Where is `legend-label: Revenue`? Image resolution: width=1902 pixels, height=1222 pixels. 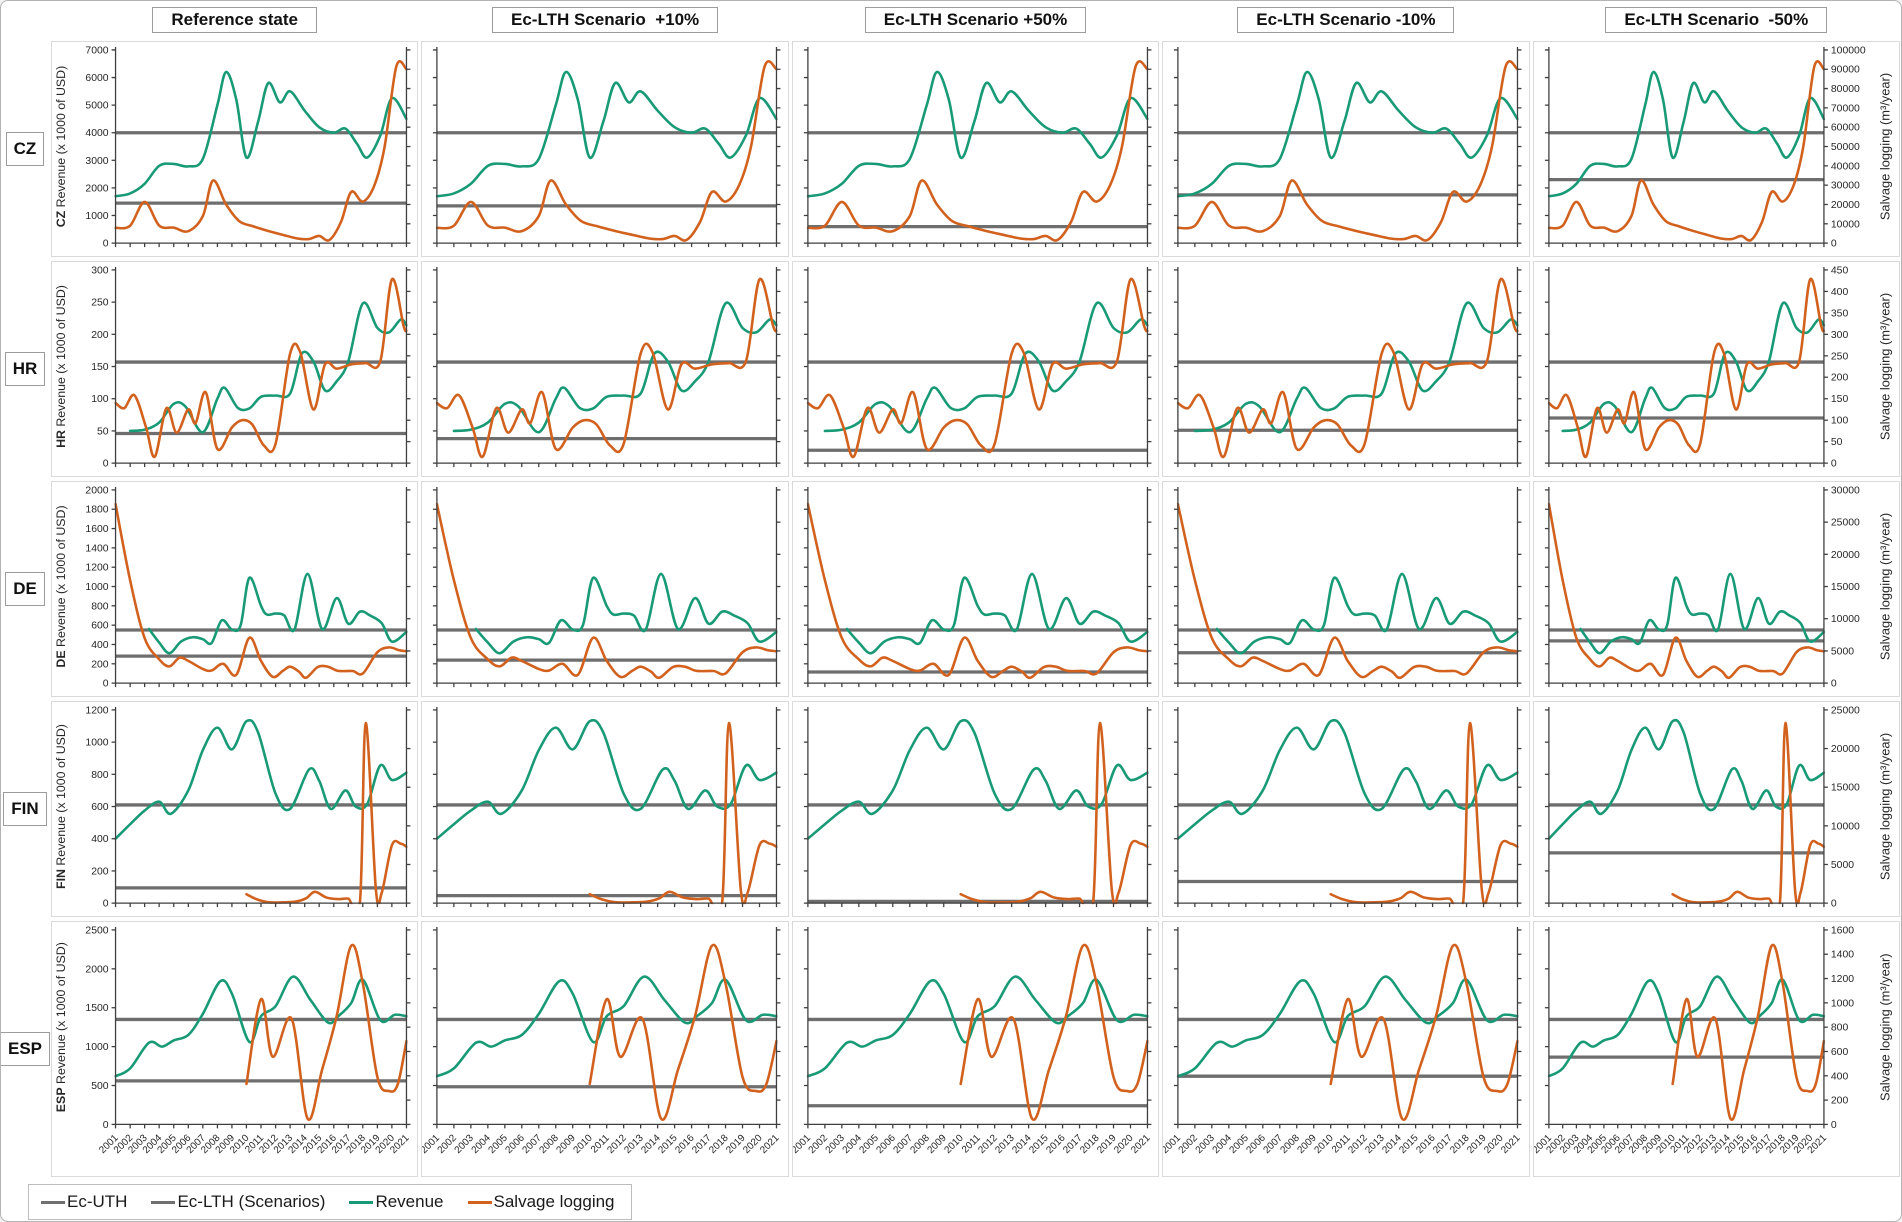
legend-label: Revenue is located at coordinates (409, 1201).